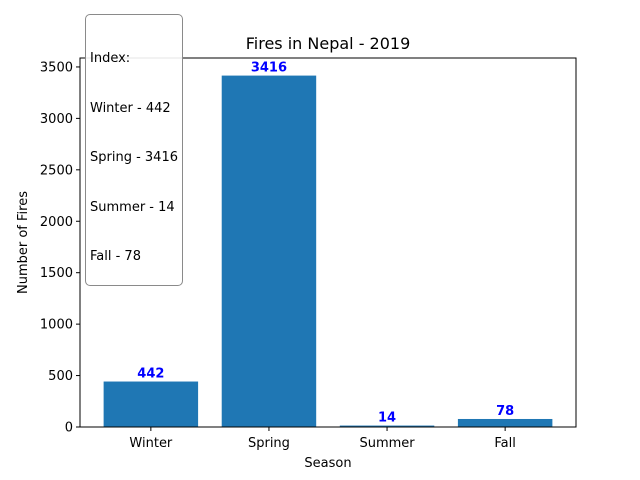  What do you see at coordinates (132, 207) in the screenshot?
I see `annotation-line-summer: Summer - 14` at bounding box center [132, 207].